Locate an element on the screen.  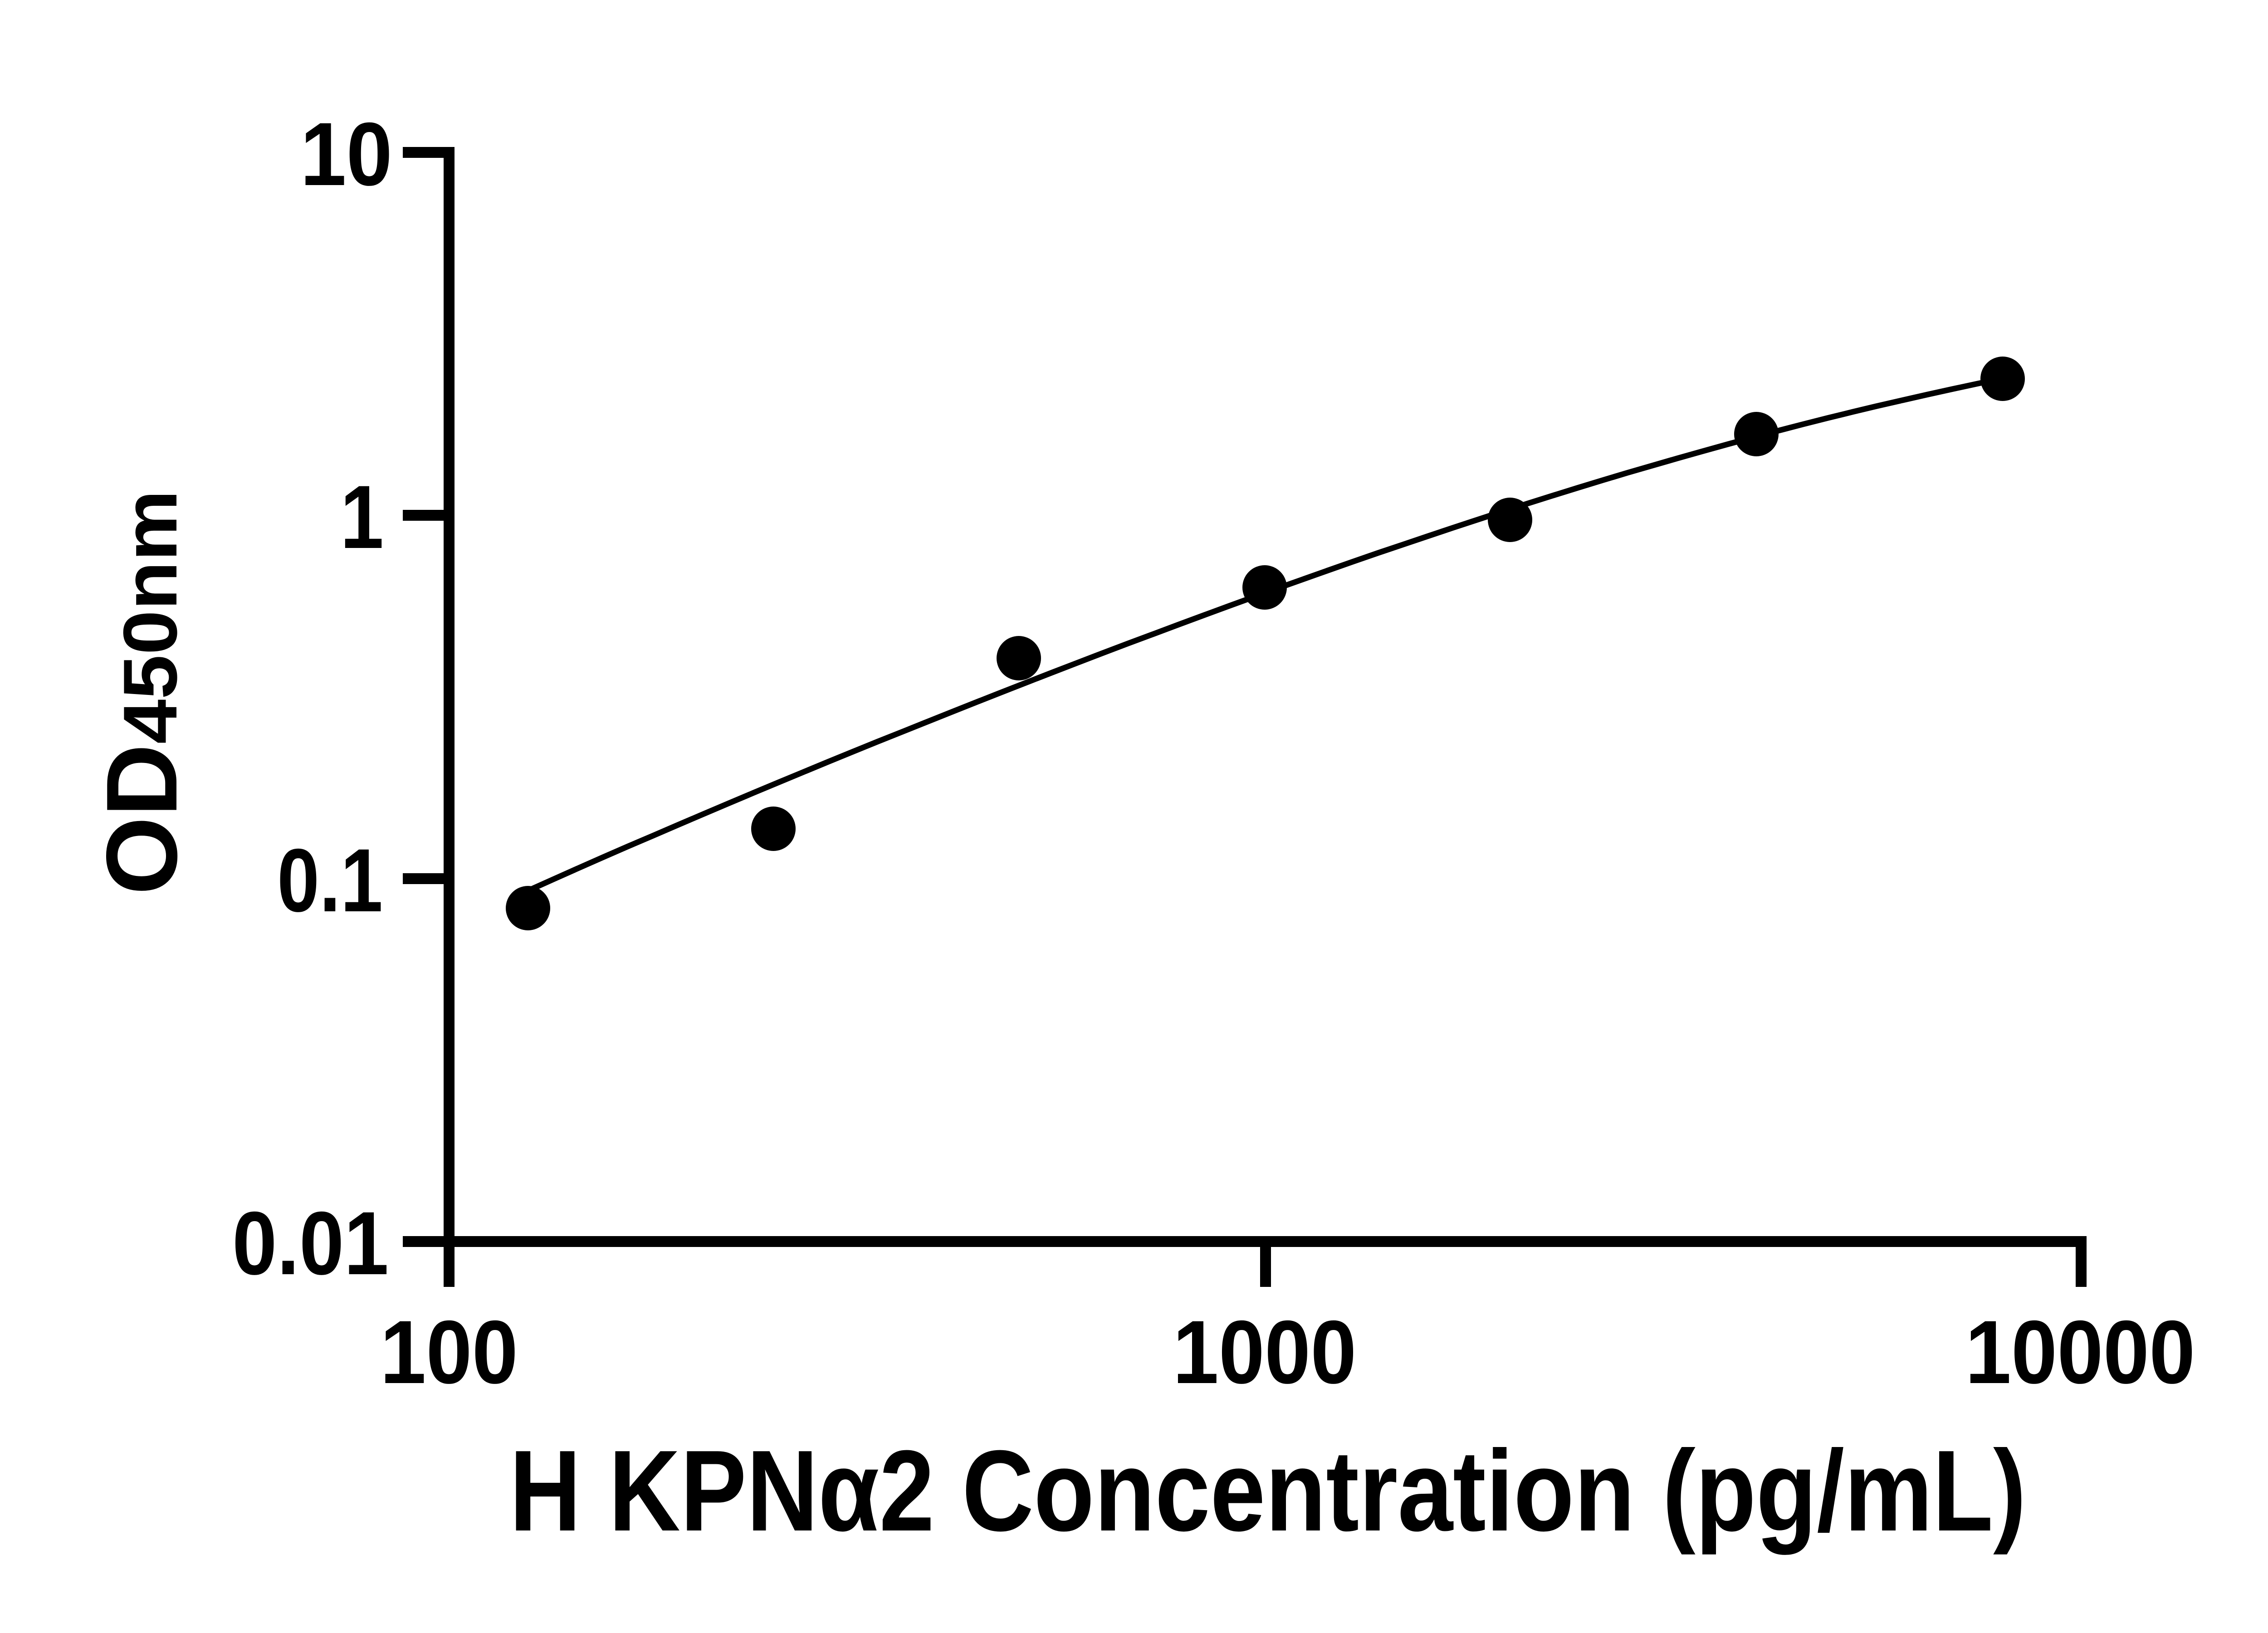
svg-text: 100 is located at coordinates (449, 1352).